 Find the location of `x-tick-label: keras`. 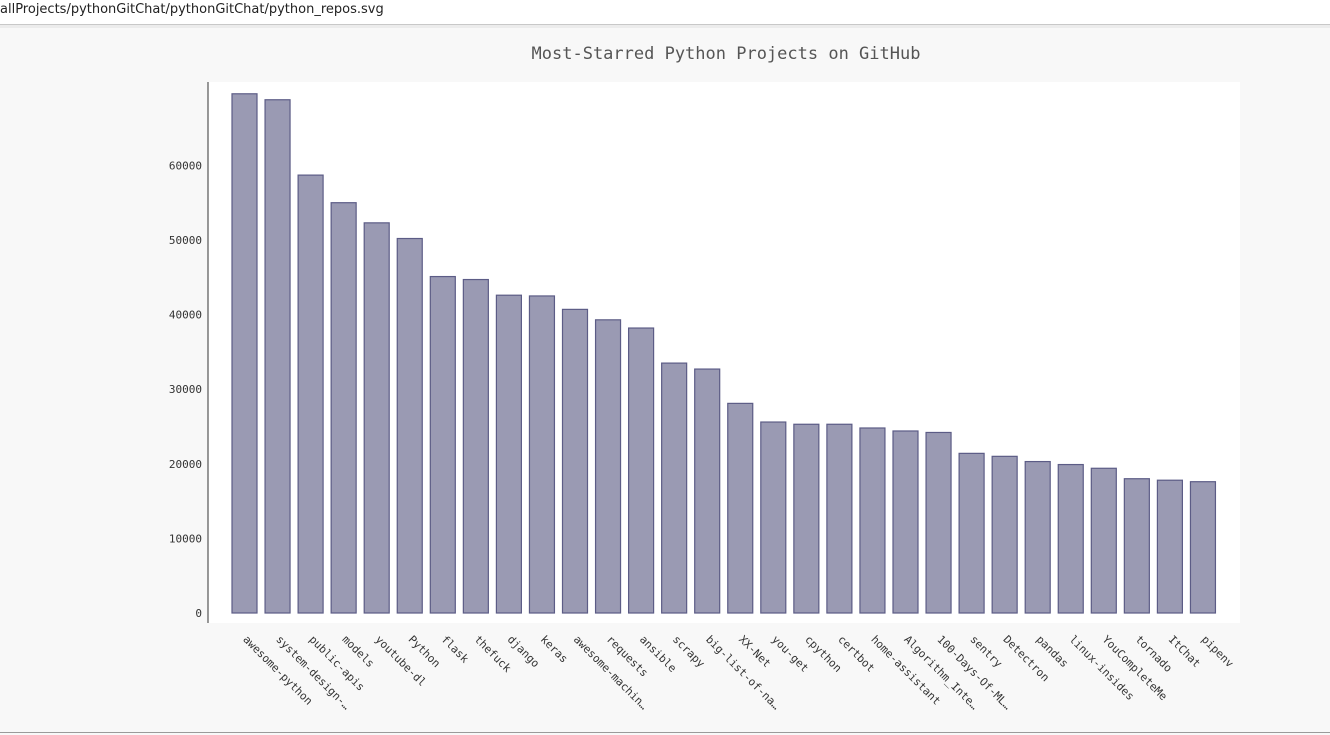

x-tick-label: keras is located at coordinates (554, 649).